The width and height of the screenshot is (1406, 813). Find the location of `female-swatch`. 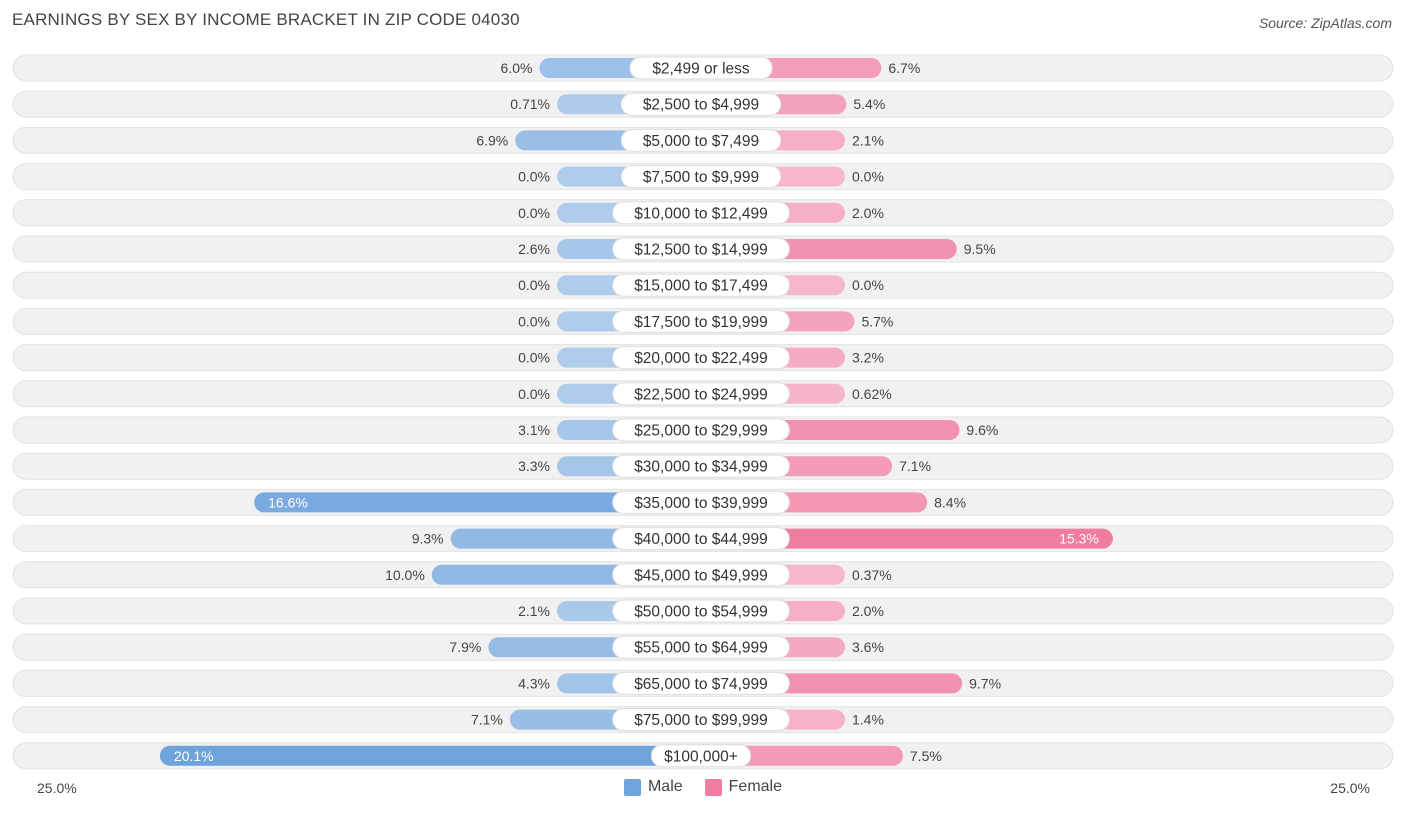

female-swatch is located at coordinates (713, 787).